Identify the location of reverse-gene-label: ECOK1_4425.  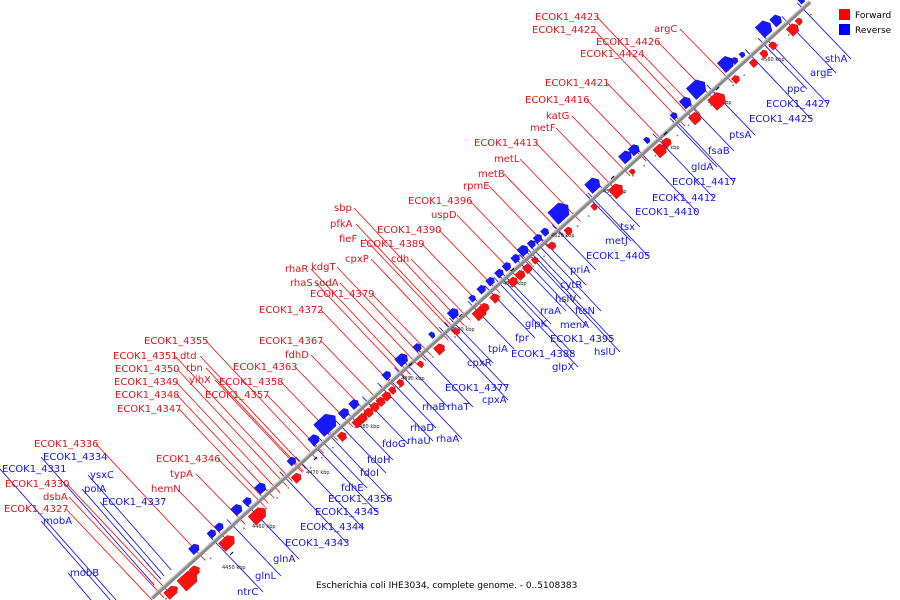
(781, 119).